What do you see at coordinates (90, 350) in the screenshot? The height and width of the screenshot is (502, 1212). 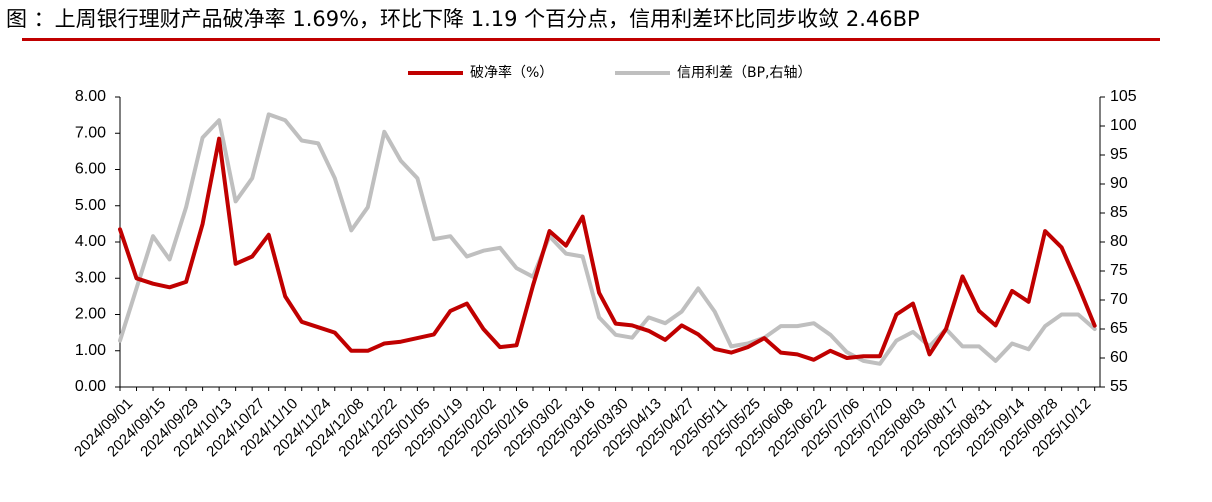 I see `y-tick-label: 1.00` at bounding box center [90, 350].